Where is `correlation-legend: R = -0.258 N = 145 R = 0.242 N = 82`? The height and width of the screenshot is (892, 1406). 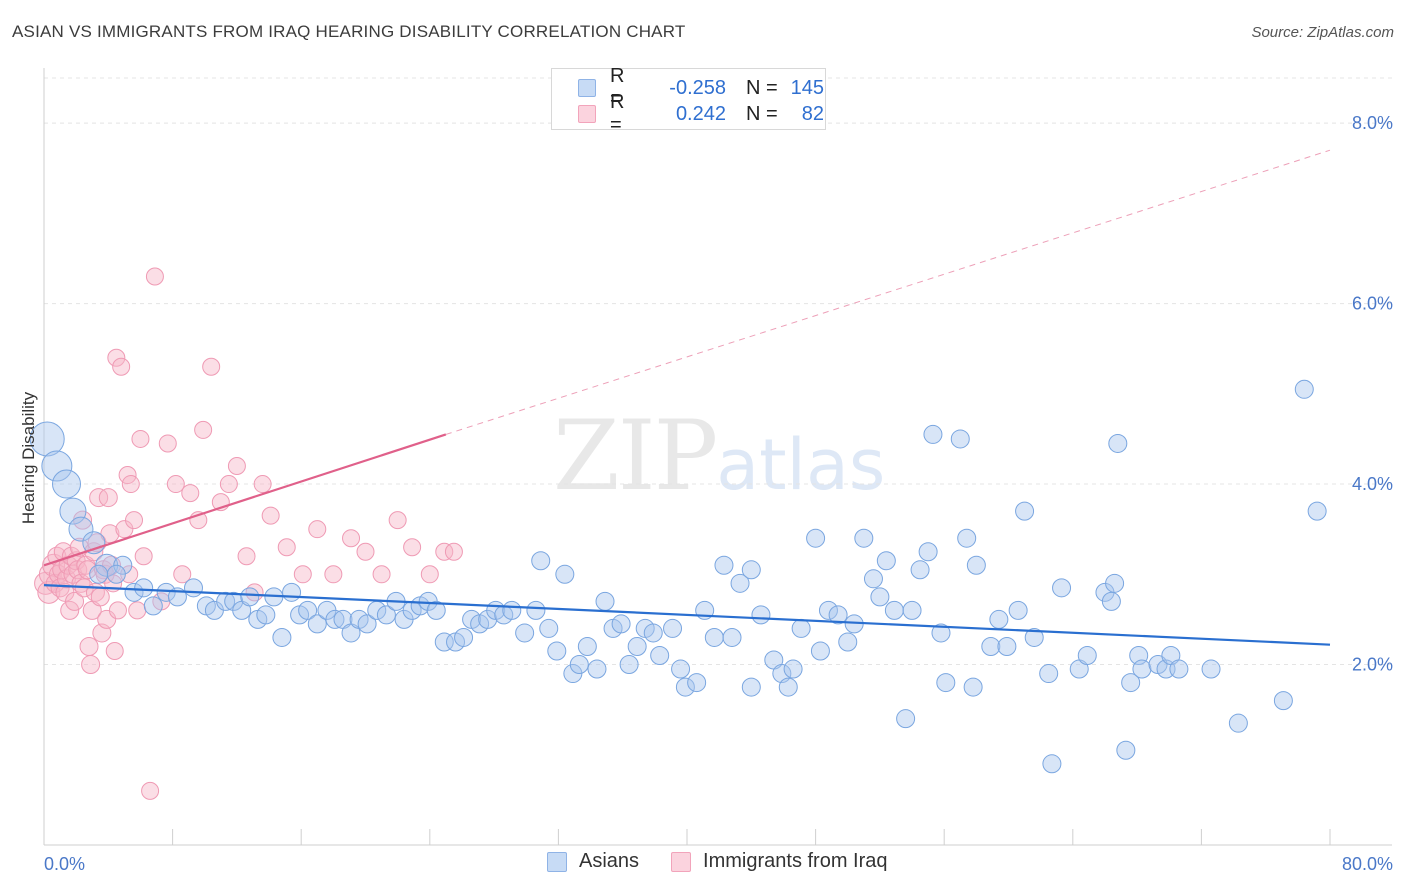
correlation-legend: R = -0.258 N = 145 R = 0.242 N = 82 is located at coordinates (688, 100).